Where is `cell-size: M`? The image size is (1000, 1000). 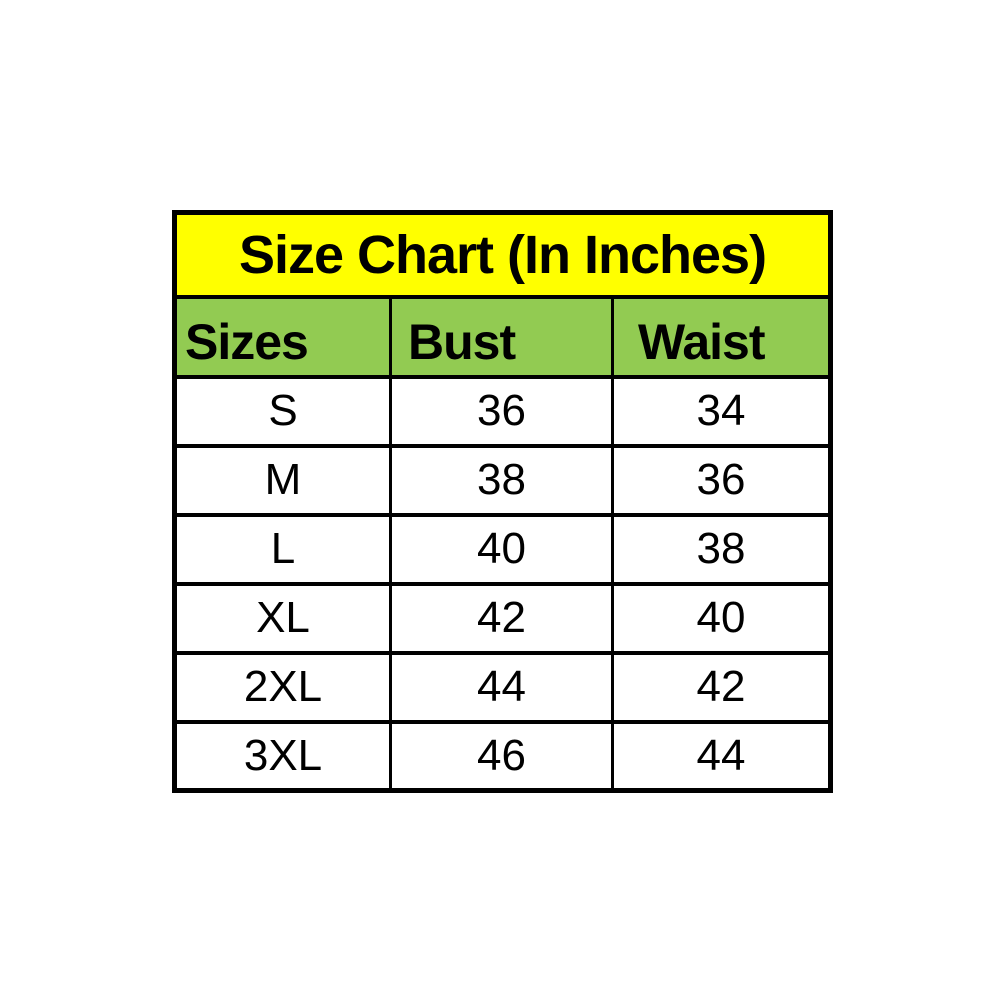
cell-size: M is located at coordinates (282, 480).